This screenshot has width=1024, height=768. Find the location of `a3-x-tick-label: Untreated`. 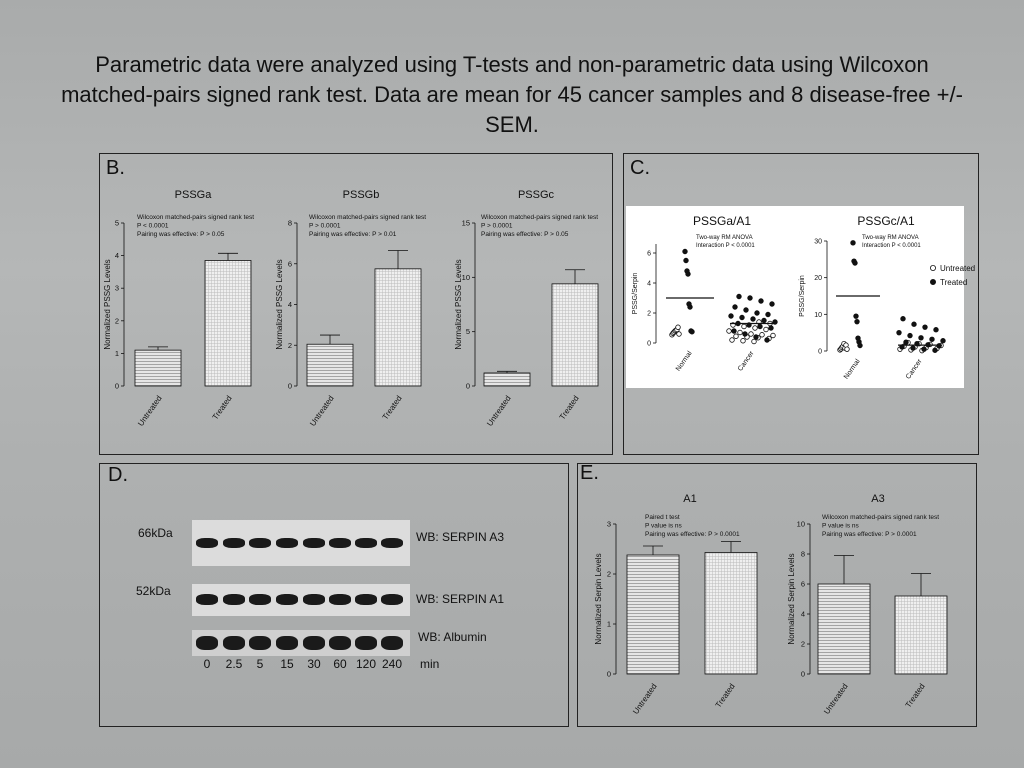

a3-x-tick-label: Untreated is located at coordinates (836, 699).